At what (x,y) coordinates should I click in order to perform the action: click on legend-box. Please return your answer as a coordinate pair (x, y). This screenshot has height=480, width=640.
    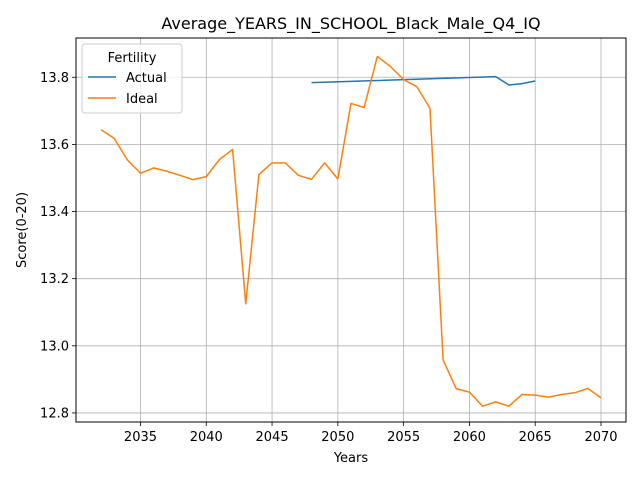
    Looking at the image, I should click on (132, 78).